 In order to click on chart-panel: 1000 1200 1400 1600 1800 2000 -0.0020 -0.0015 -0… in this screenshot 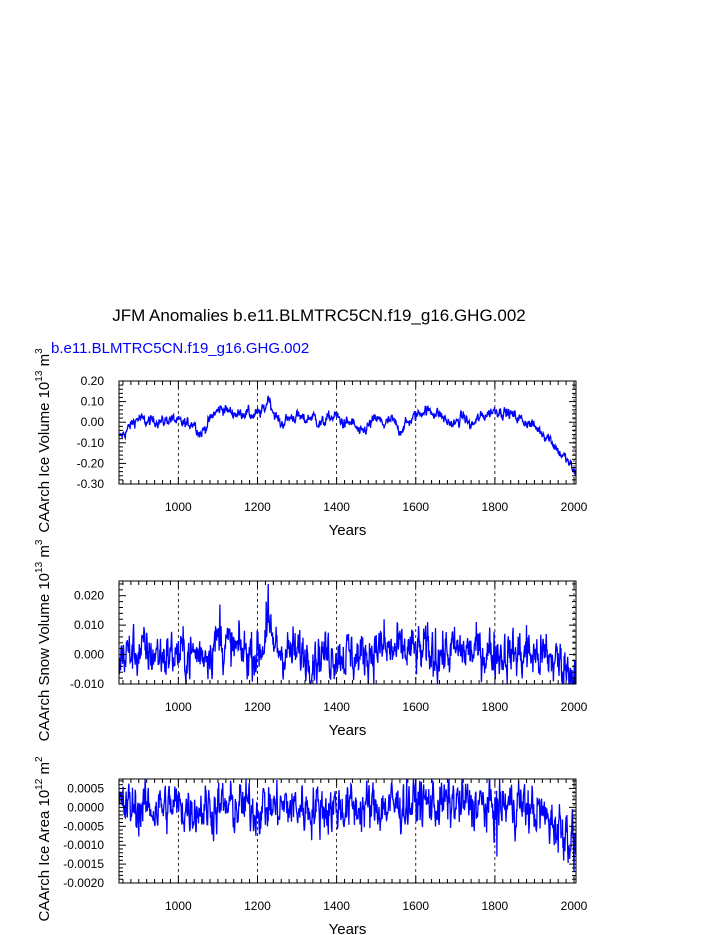, I will do `click(311, 845)`.